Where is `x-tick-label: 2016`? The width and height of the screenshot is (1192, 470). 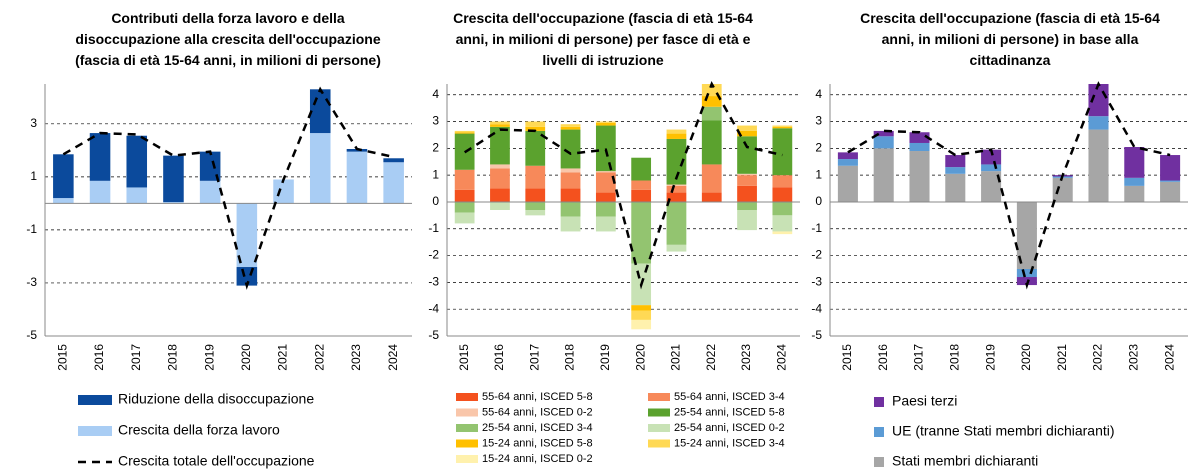 x-tick-label: 2016 is located at coordinates (883, 357).